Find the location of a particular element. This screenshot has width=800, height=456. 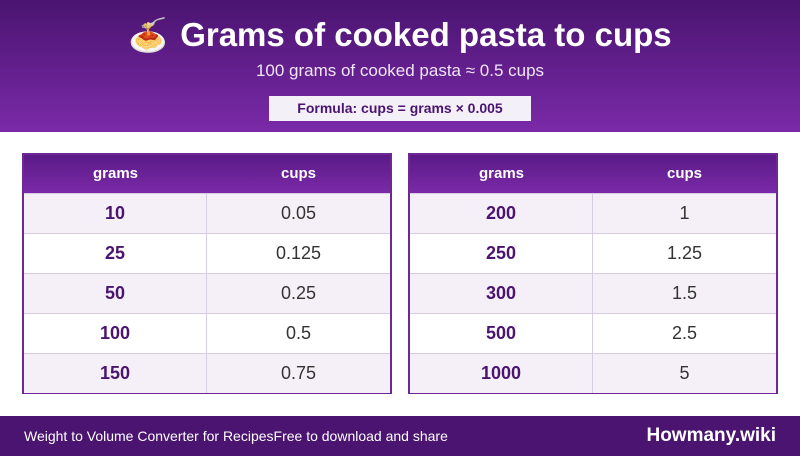

cups-cell: 0.25 is located at coordinates (298, 293).